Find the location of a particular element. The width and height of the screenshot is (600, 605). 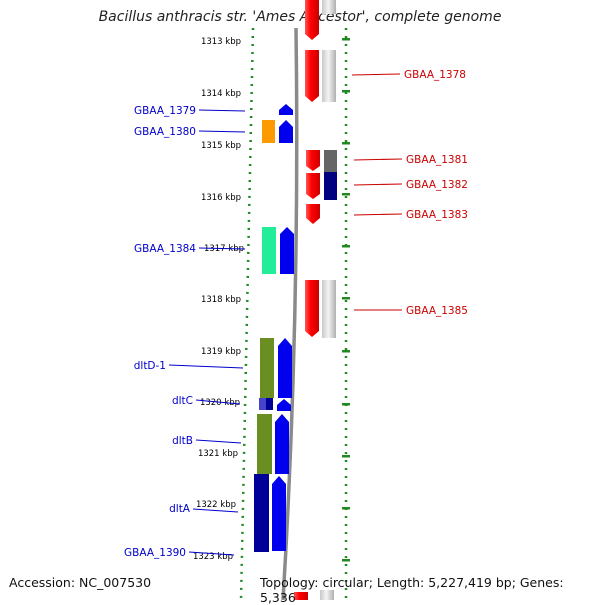

reverse-strand-track is located at coordinates (315, 300).